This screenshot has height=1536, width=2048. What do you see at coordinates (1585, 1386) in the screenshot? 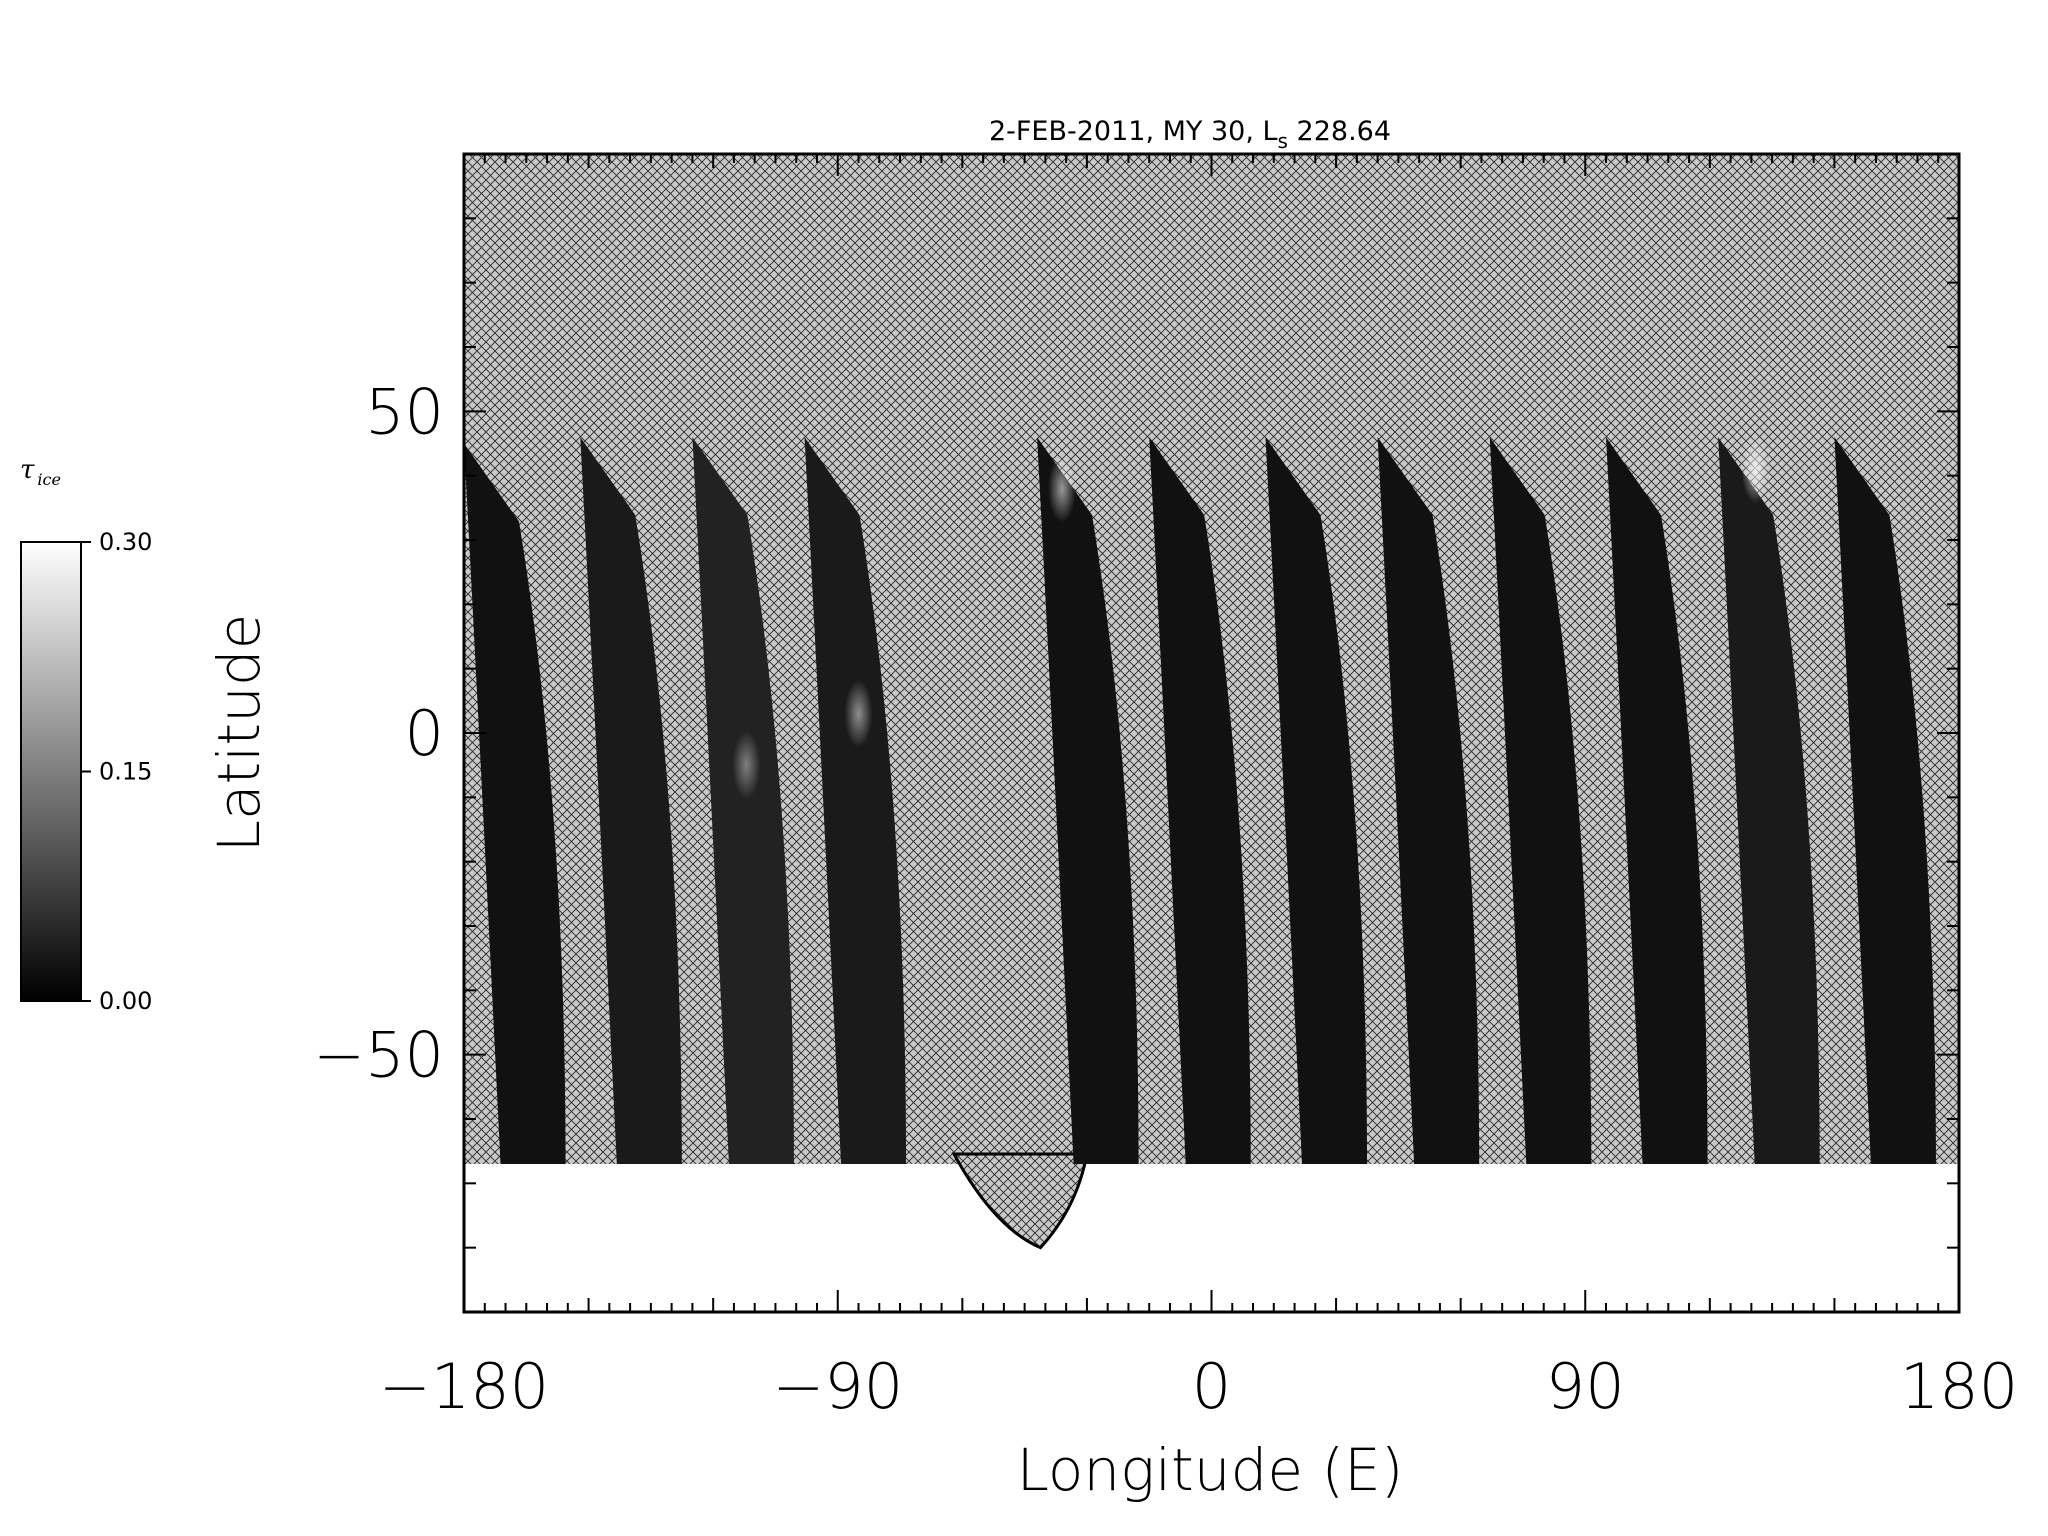
I see `x-tick-label: 90` at bounding box center [1585, 1386].